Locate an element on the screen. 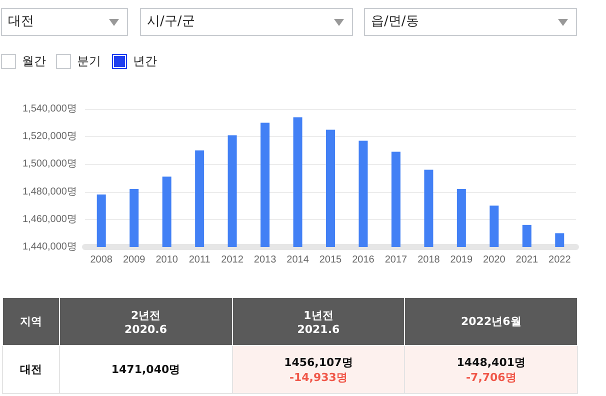  x-tick-label: 2011 is located at coordinates (199, 260).